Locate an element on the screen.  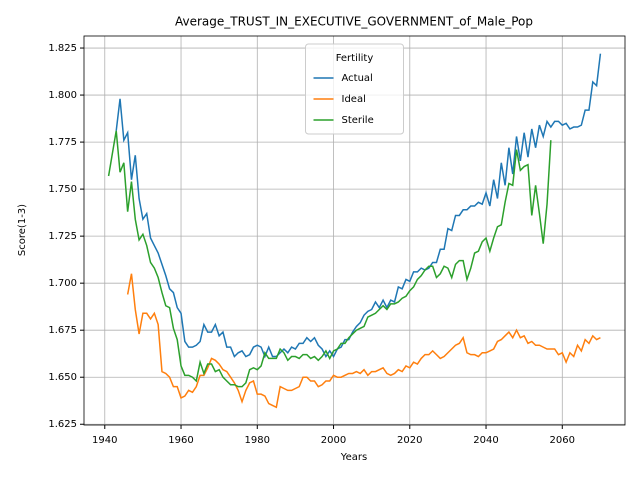
x-tick-label: 2000 is located at coordinates (333, 440).